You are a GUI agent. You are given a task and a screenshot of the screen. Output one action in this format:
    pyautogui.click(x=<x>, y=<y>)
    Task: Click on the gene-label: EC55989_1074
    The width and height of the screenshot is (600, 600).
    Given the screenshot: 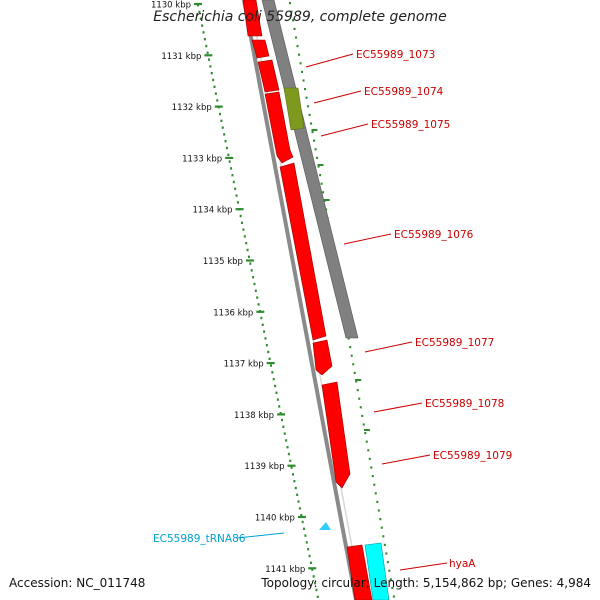 What is the action you would take?
    pyautogui.click(x=404, y=92)
    